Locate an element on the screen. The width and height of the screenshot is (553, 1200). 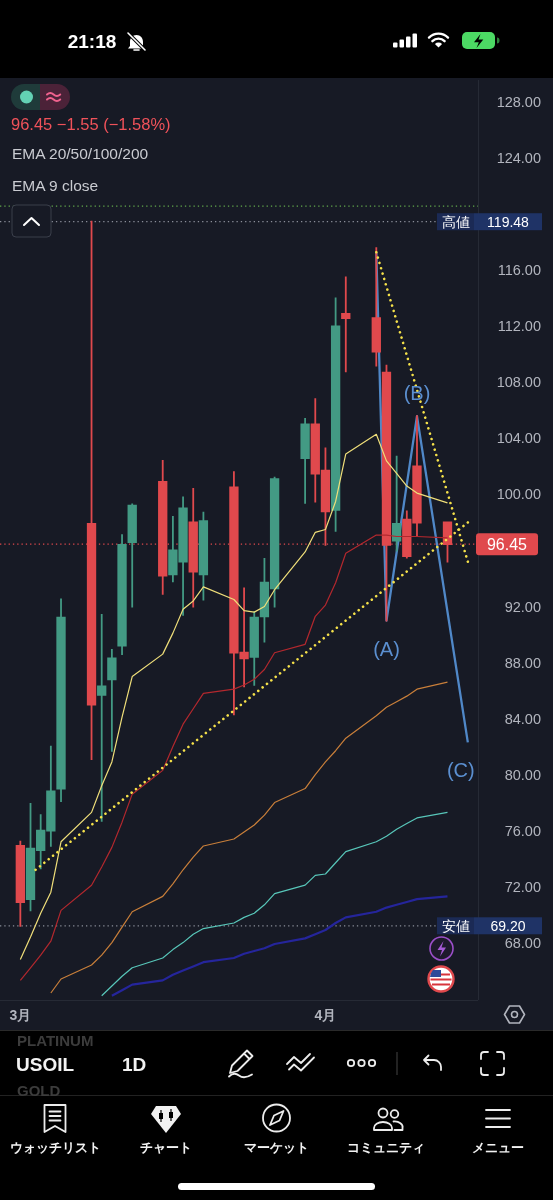
y-tick-label: 72.00 is located at coordinates (522, 886).